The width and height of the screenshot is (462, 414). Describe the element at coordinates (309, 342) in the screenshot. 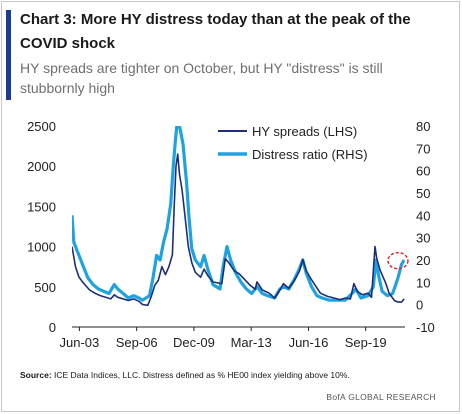

I see `x-tick-label: Jun-16` at that location.